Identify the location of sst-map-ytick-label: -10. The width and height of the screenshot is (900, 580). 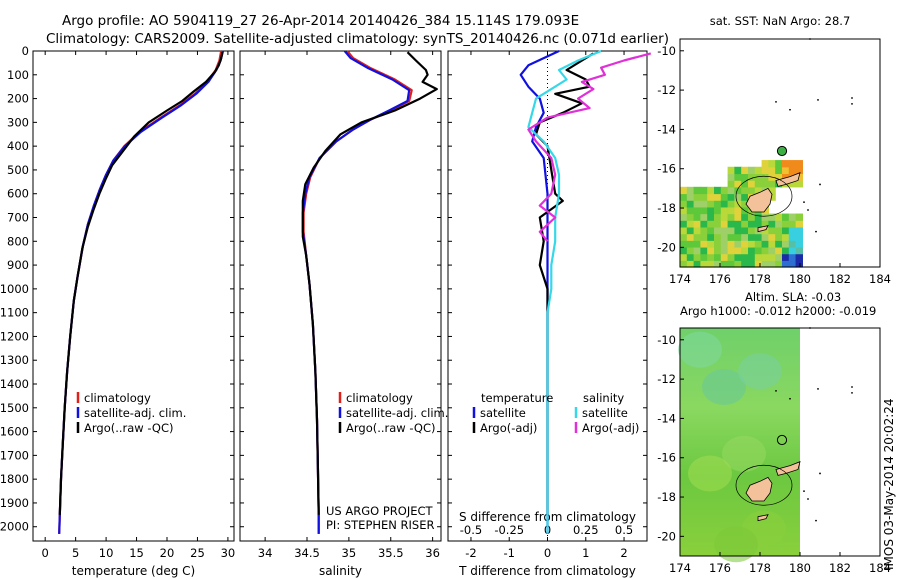
(666, 51).